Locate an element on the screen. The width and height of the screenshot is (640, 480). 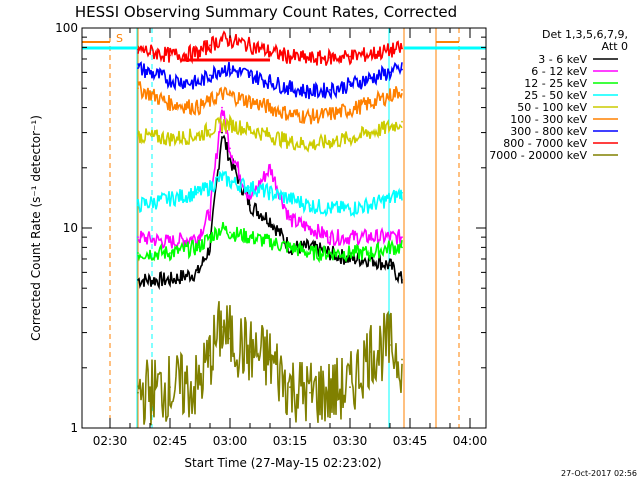
footer-date: 27-Oct-2017 02:56 is located at coordinates (599, 473).